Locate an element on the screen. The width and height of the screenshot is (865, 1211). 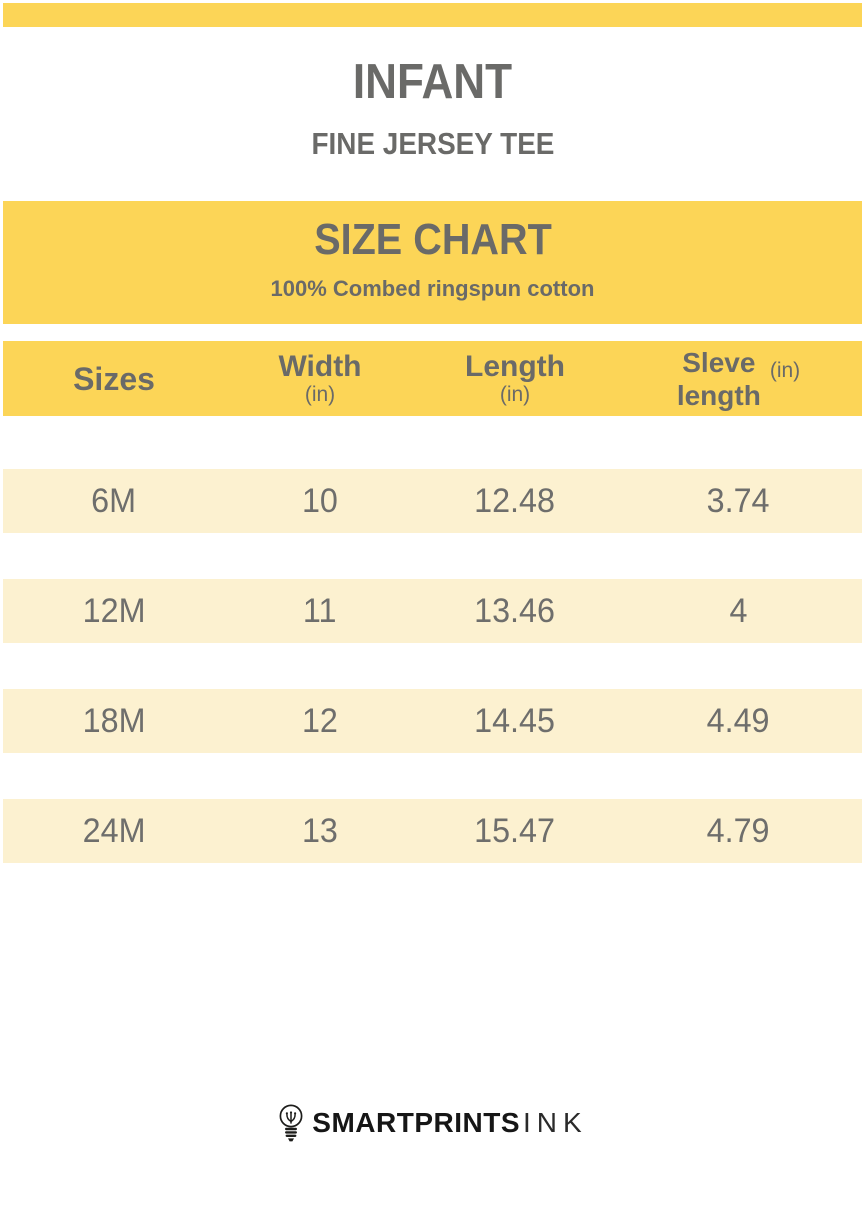
page-subtitle-text: FINE JERSEY TEE is located at coordinates (432, 144).